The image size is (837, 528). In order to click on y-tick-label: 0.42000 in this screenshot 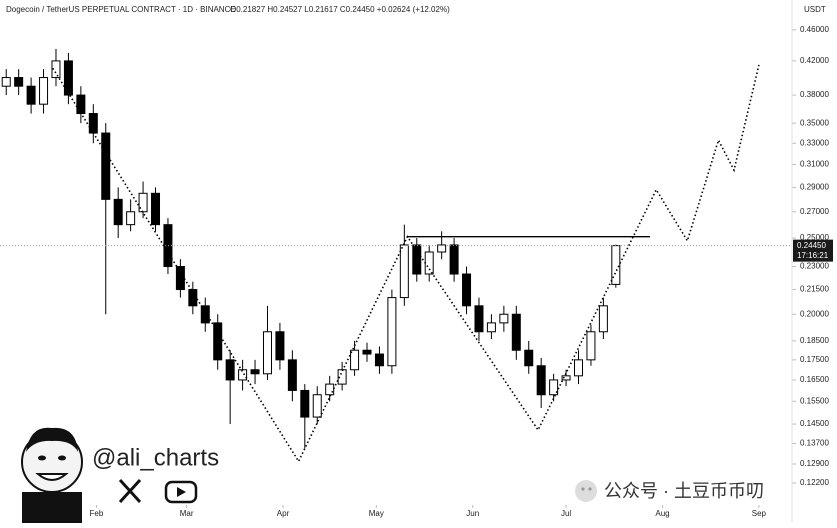, I will do `click(814, 60)`.